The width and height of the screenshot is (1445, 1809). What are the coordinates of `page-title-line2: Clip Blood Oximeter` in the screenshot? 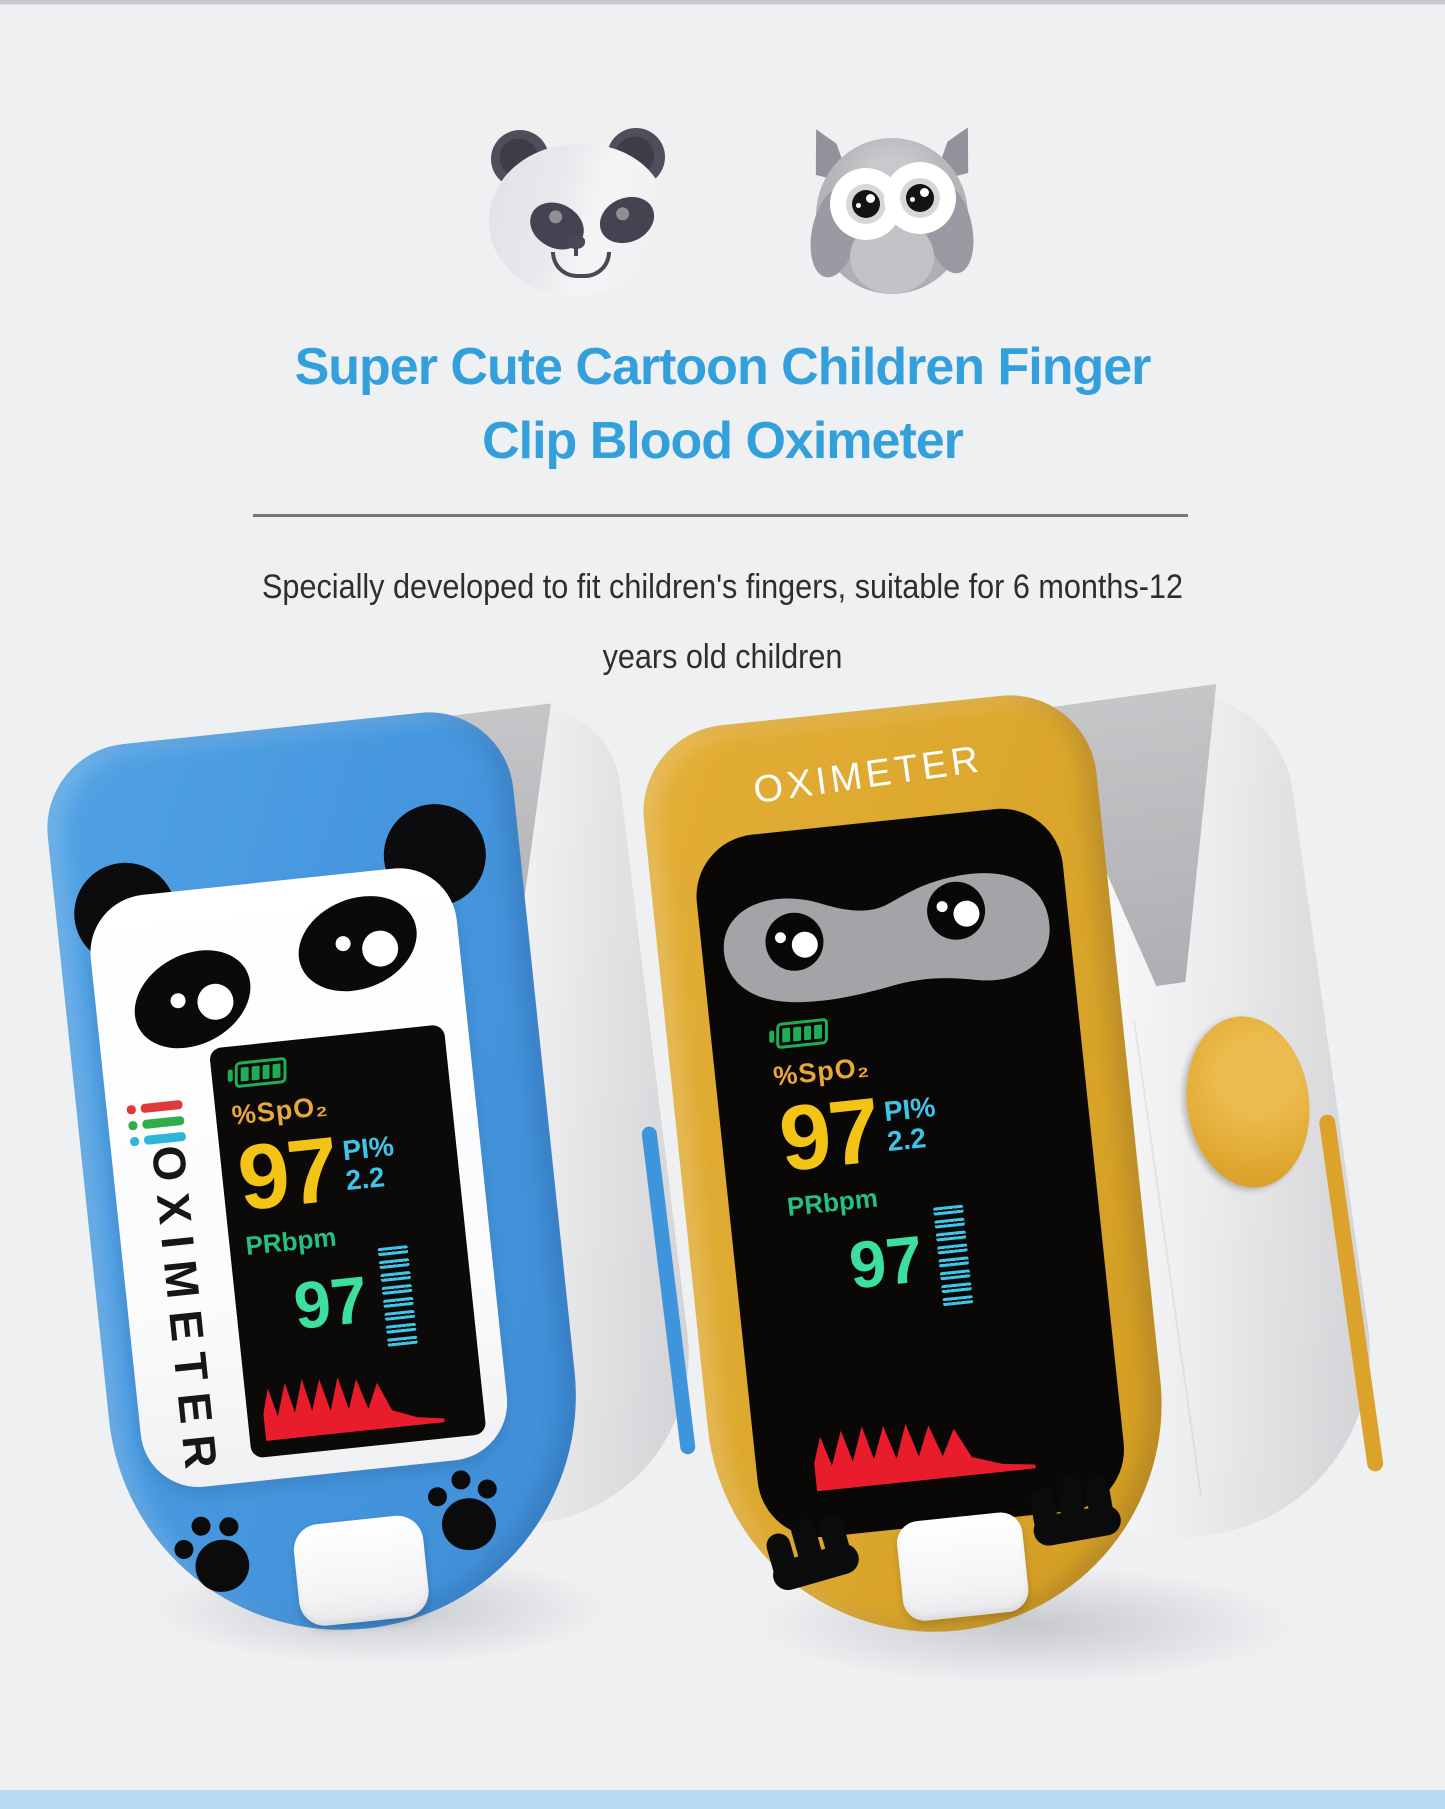 It's located at (723, 441).